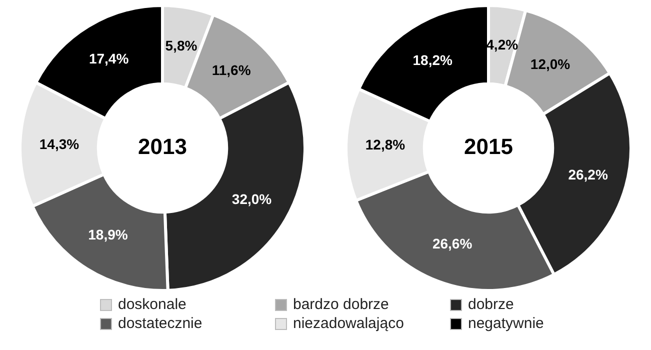 The image size is (651, 350). I want to click on legend-label: dostatecznie, so click(160, 323).